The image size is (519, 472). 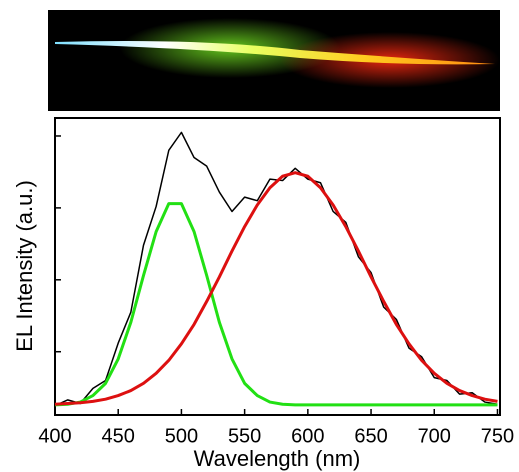 I want to click on x-tick-label: 400, so click(x=54, y=436).